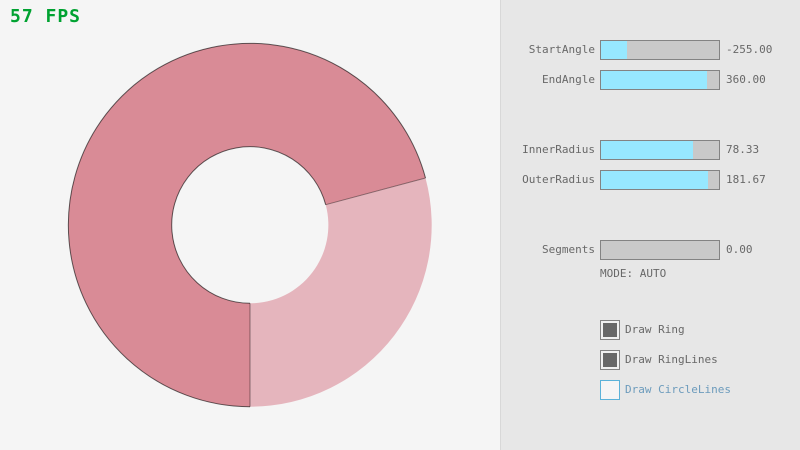  I want to click on fps-counter: 57 FPS, so click(46, 16).